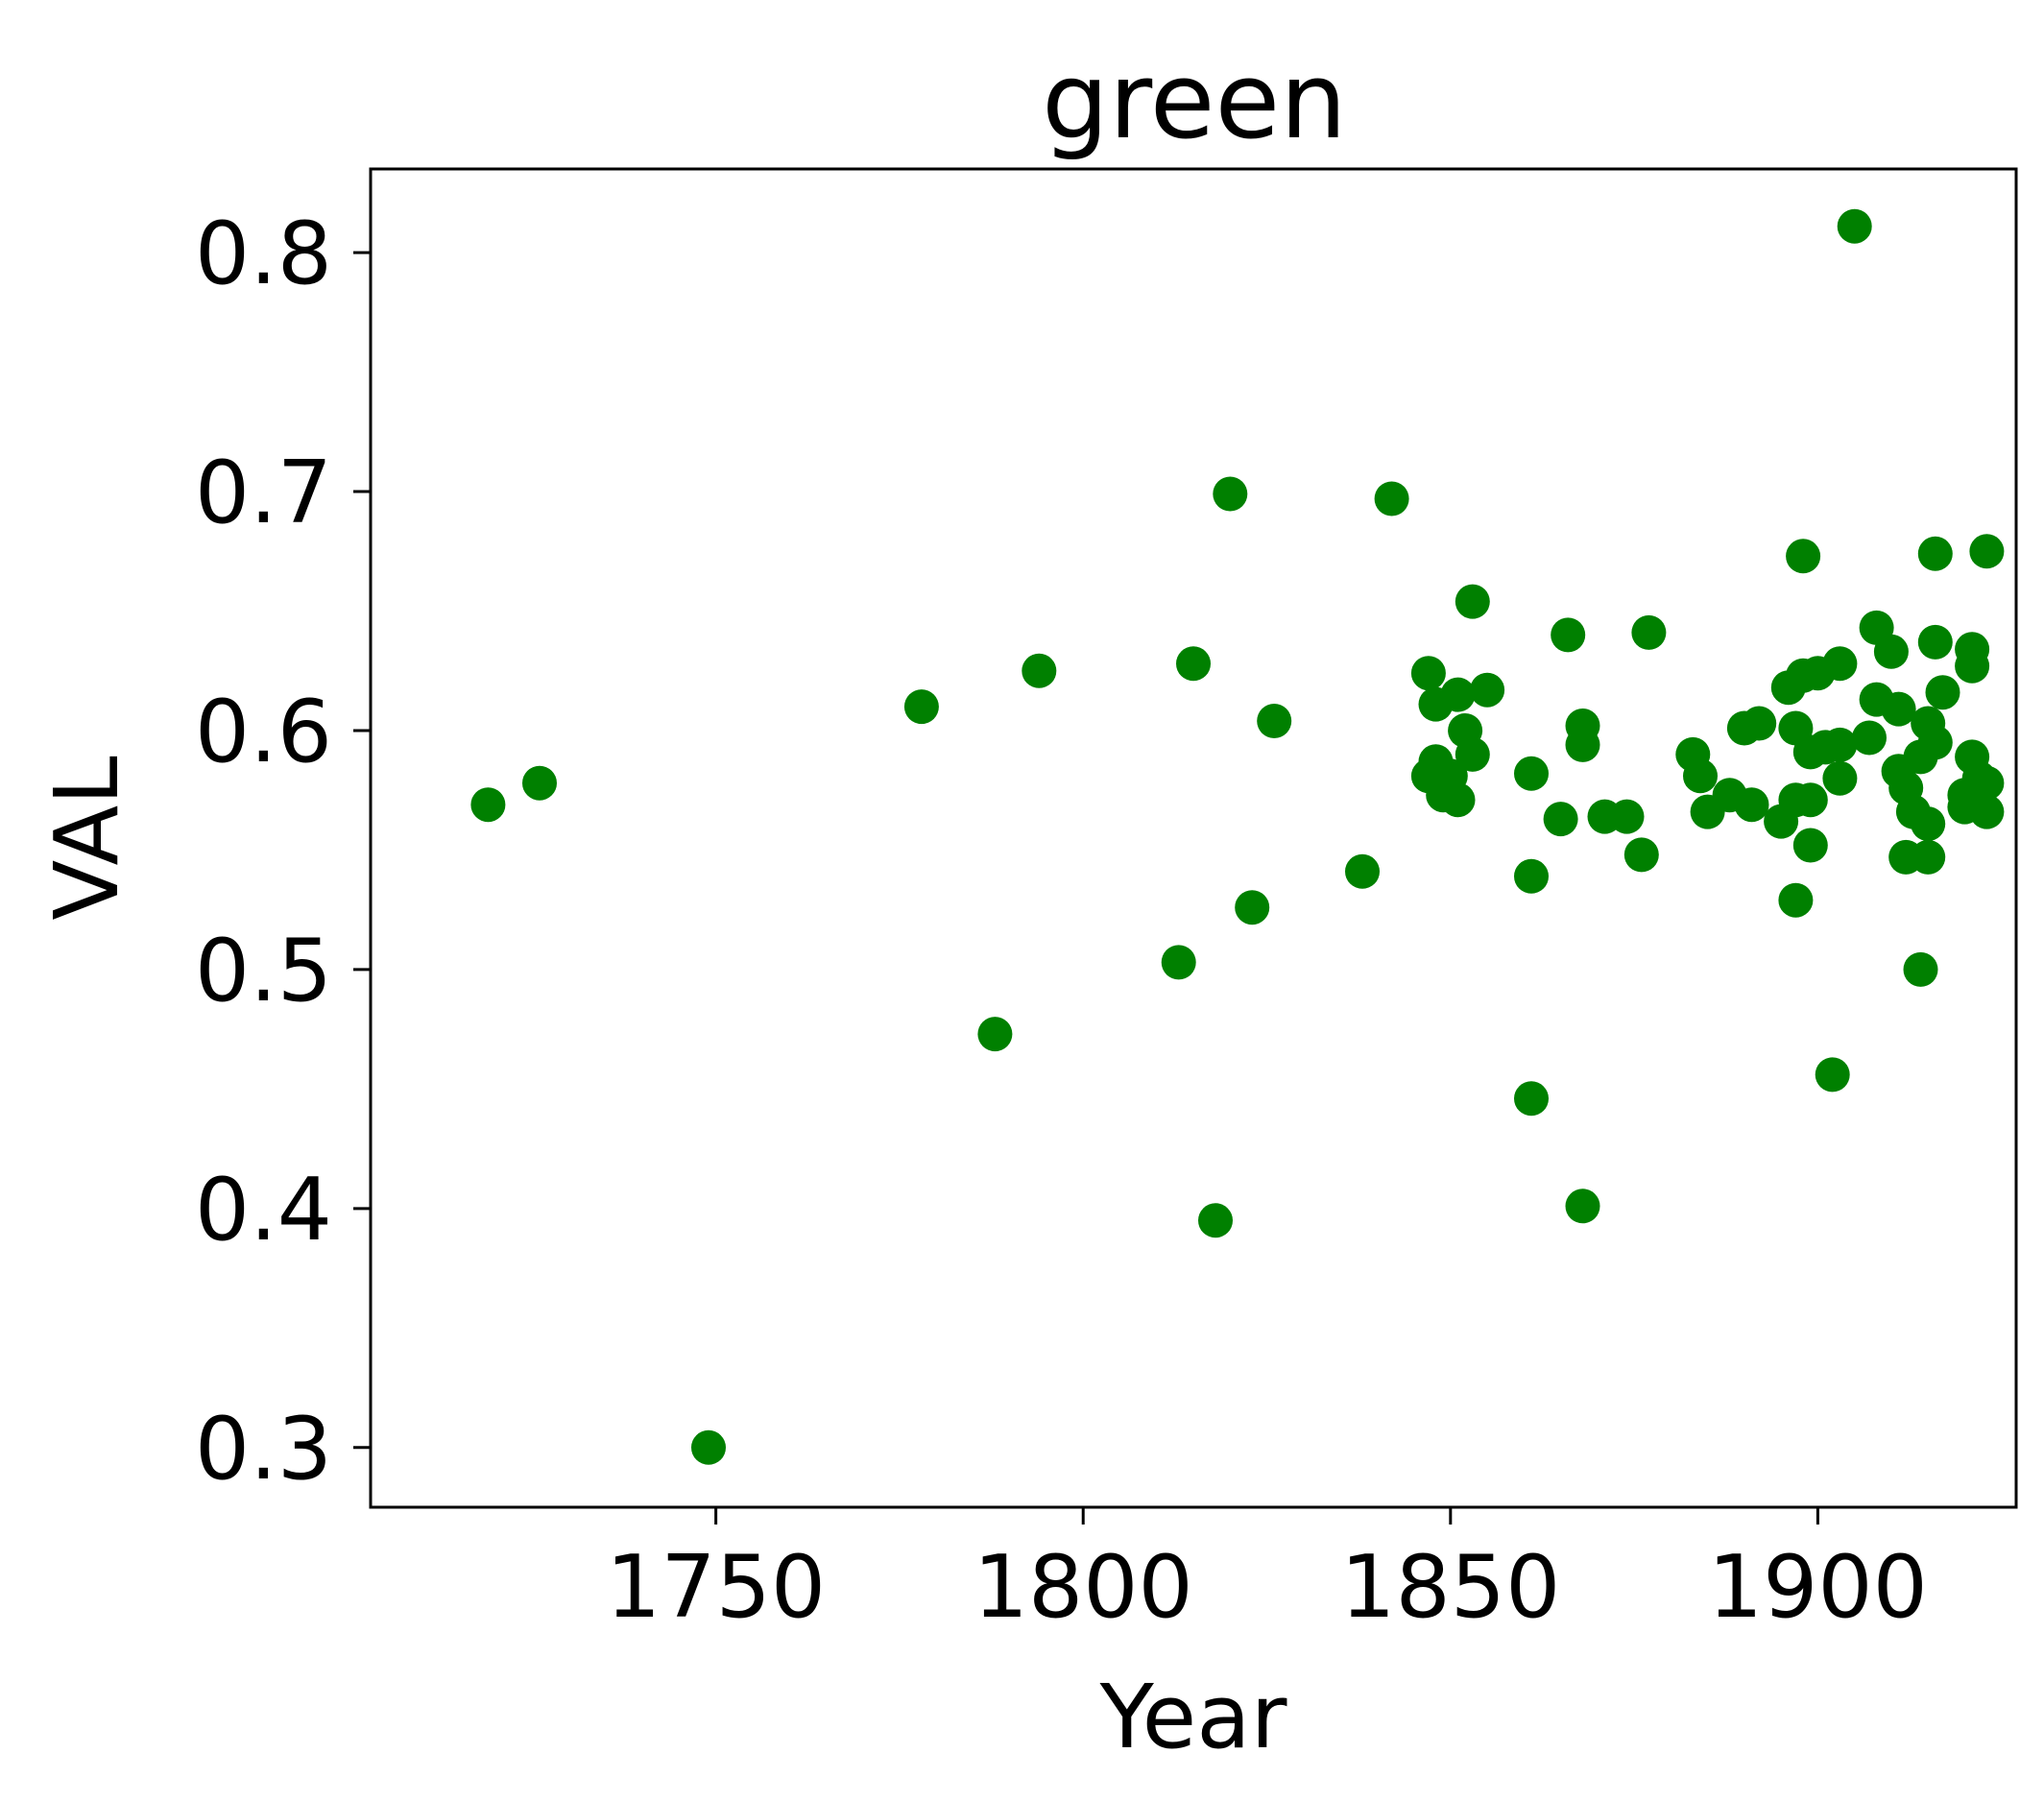 The height and width of the screenshot is (1801, 2044). Describe the element at coordinates (87, 838) in the screenshot. I see `y-axis-label: VAL` at that location.